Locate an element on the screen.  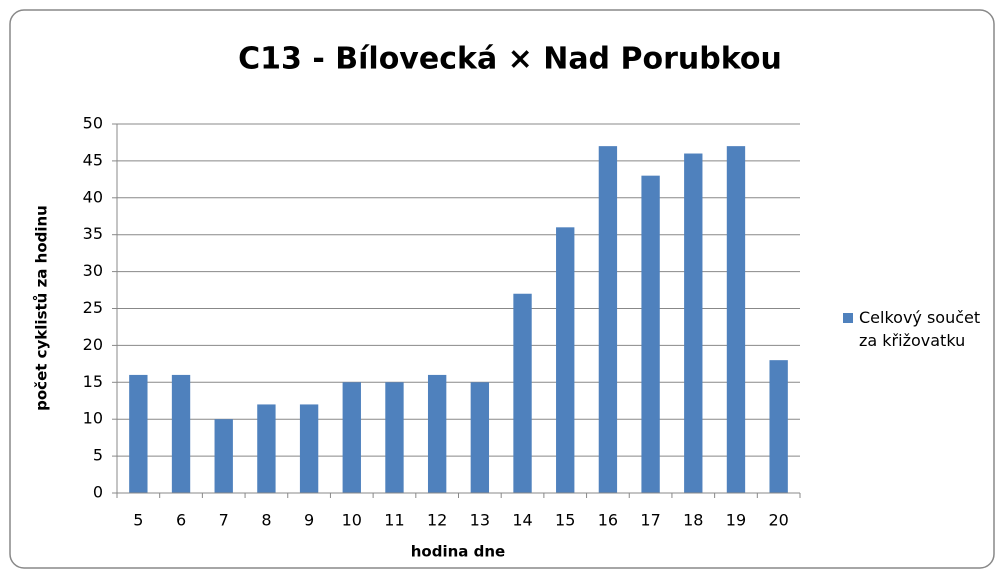
y-tick-label: 45 is located at coordinates (93, 159).